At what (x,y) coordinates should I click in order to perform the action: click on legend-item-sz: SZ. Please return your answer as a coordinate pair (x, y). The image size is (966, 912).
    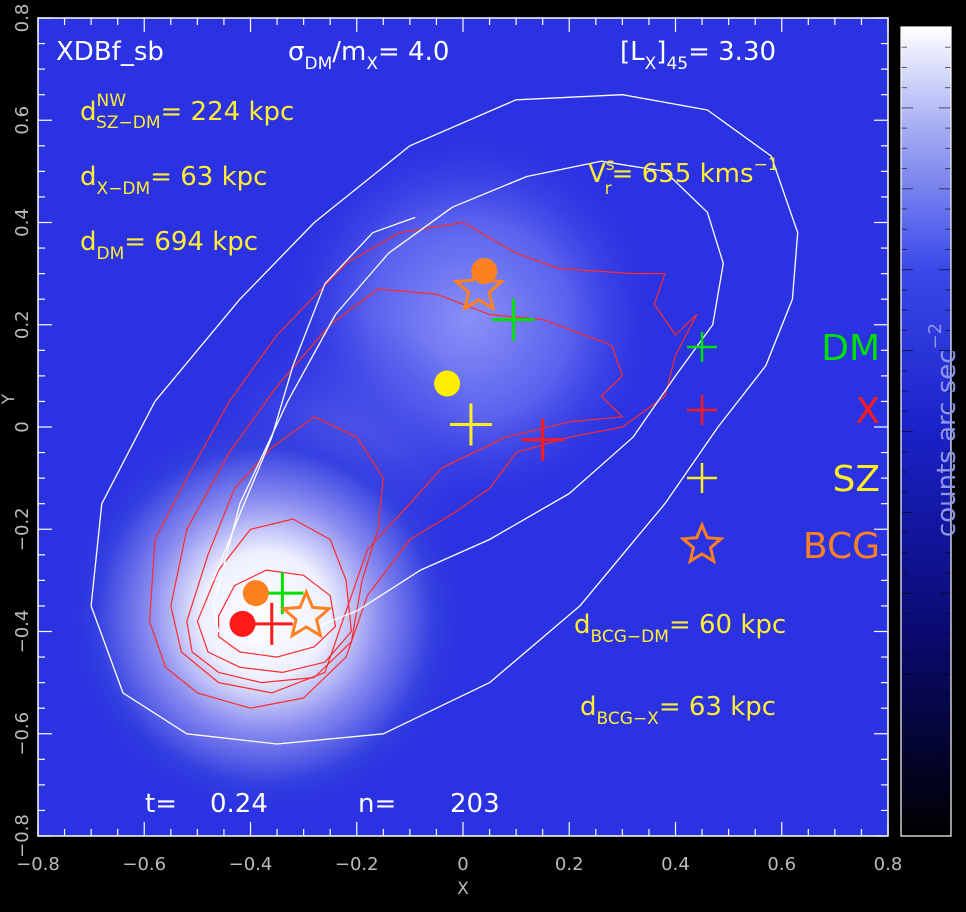
    Looking at the image, I should click on (783, 479).